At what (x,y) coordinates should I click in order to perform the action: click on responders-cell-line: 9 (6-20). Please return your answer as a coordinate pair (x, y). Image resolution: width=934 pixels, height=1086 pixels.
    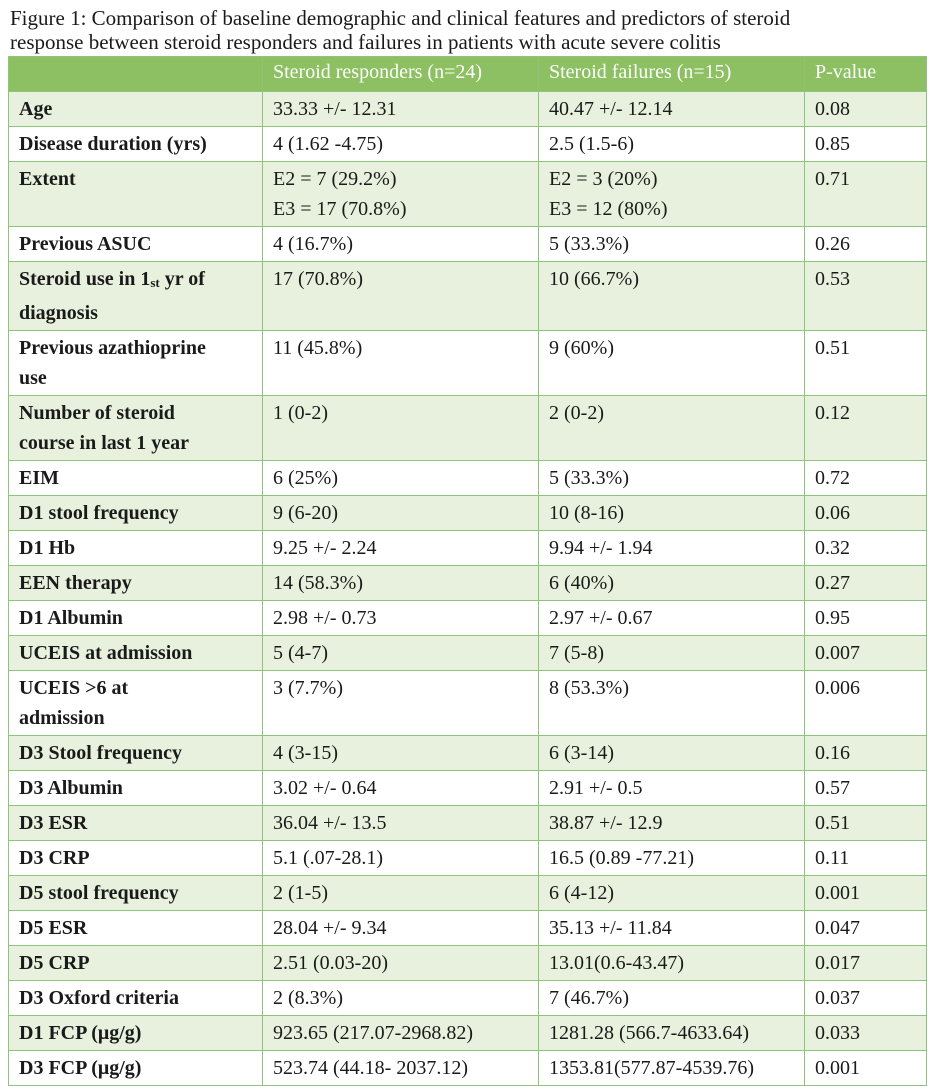
    Looking at the image, I should click on (305, 513).